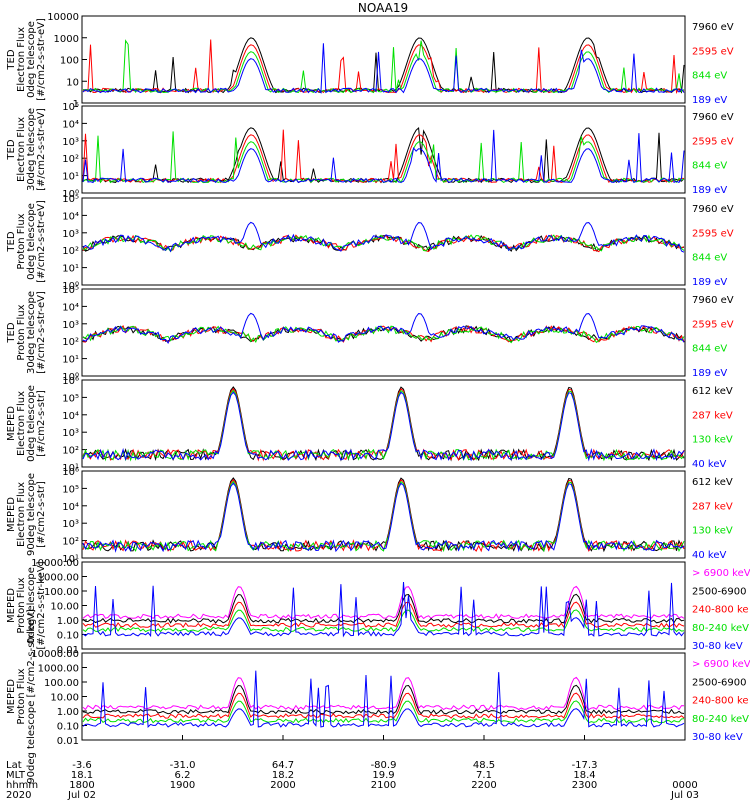 The image size is (750, 800). Describe the element at coordinates (183, 775) in the screenshot. I see `x-tick-label-mlt: 6.2` at that location.